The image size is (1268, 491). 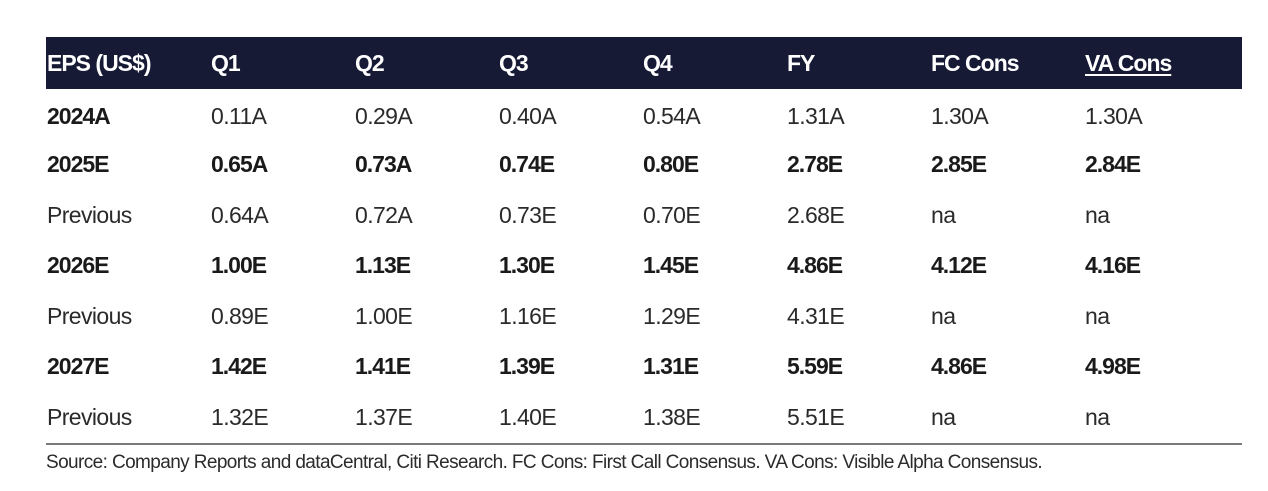 I want to click on table-cell: 1.16E, so click(x=528, y=315).